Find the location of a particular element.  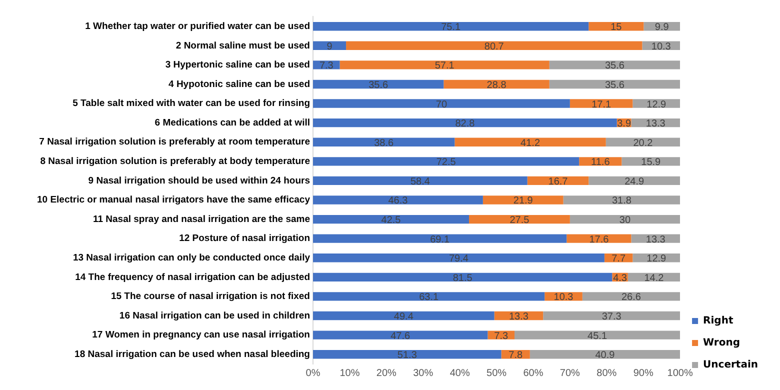

data-label: 15.9 is located at coordinates (651, 162).